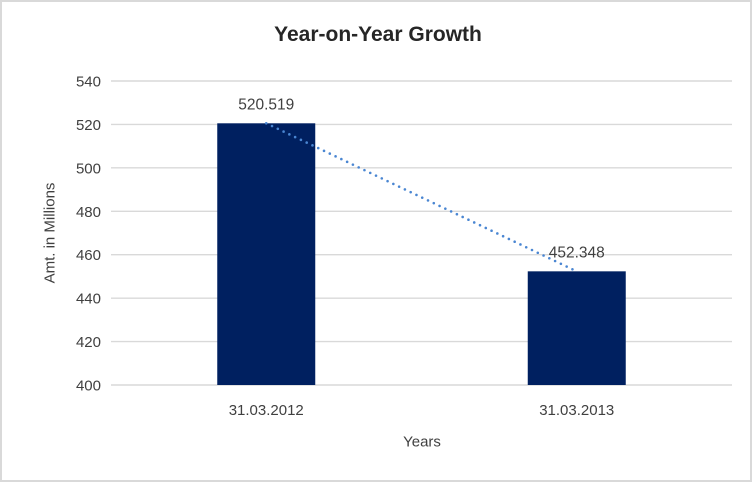 This screenshot has width=752, height=482. I want to click on y-tick-label: 400, so click(88, 386).